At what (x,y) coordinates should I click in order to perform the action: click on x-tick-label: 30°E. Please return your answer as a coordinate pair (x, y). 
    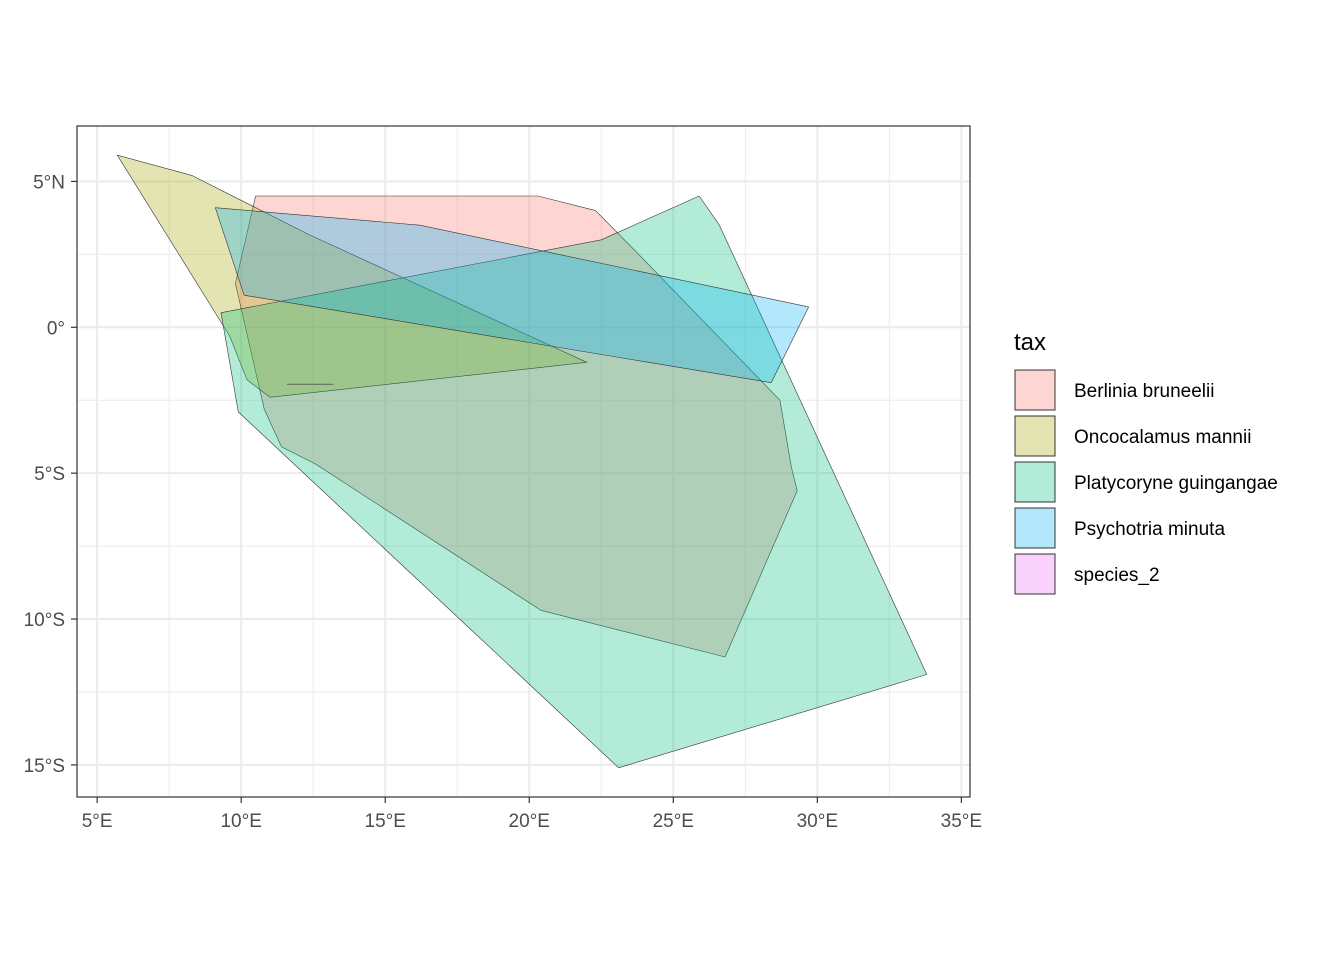
    Looking at the image, I should click on (817, 821).